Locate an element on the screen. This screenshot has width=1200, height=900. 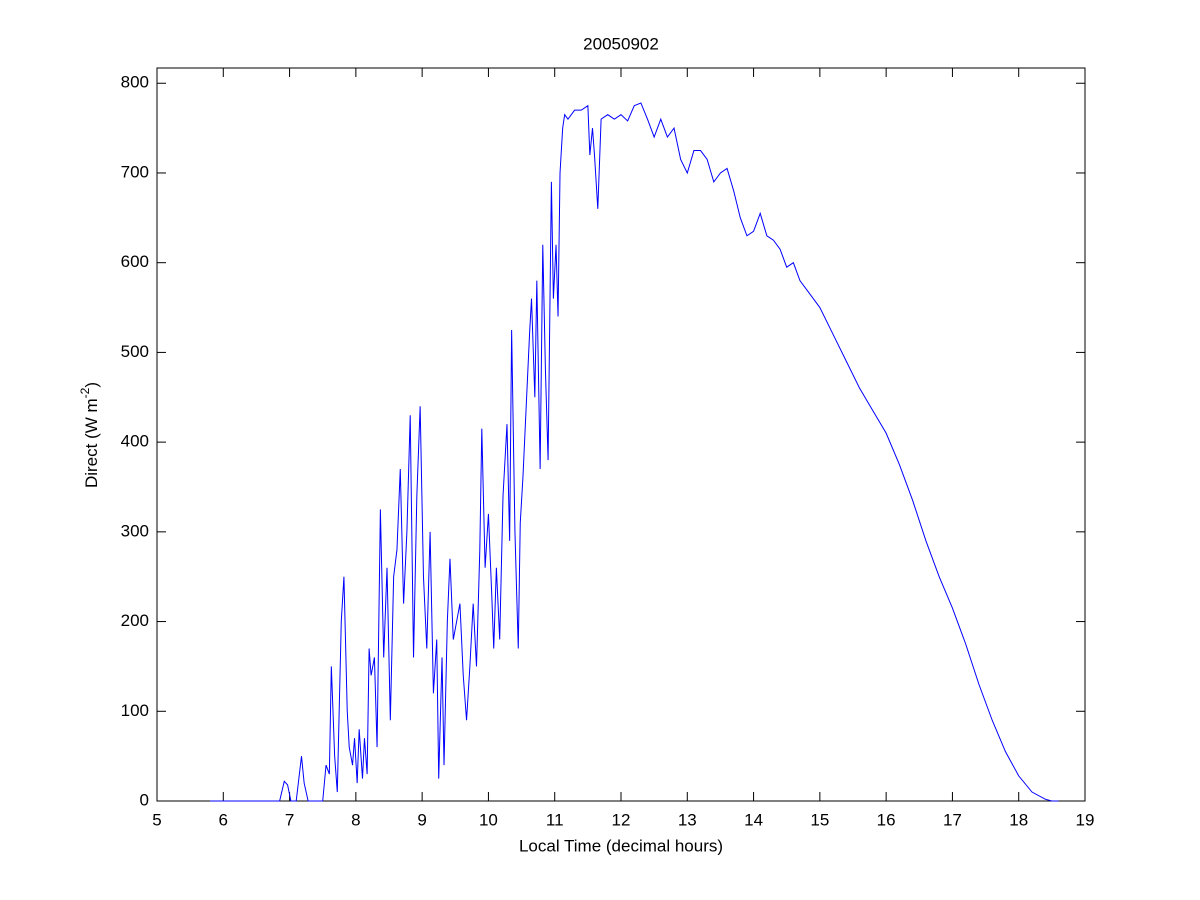
x-tick-label: 8 is located at coordinates (355, 819).